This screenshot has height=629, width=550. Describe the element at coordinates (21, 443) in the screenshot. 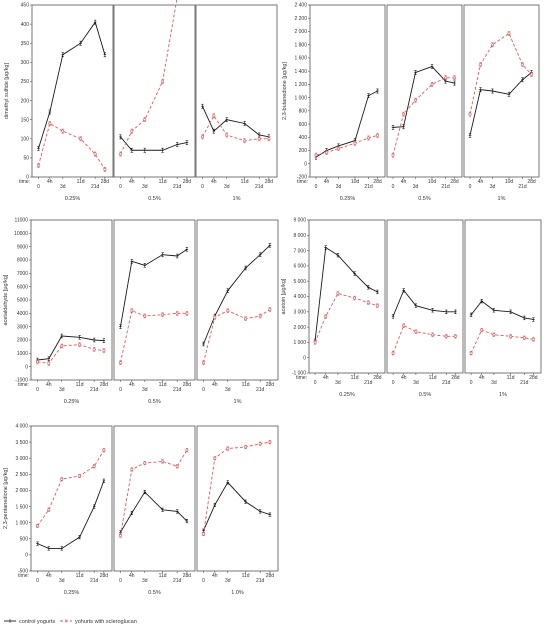

I see `y-tick-label: 3 500` at that location.